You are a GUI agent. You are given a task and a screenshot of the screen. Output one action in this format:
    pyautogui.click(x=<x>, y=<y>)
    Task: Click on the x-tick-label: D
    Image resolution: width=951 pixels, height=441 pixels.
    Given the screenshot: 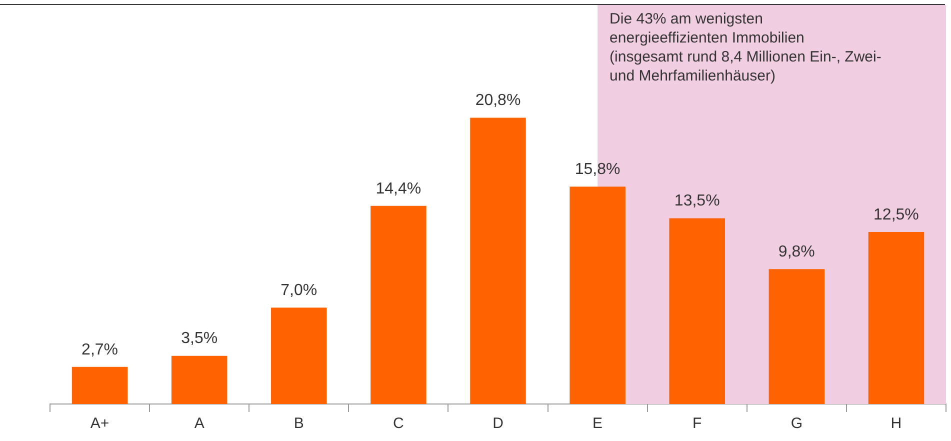 What is the action you would take?
    pyautogui.click(x=498, y=423)
    